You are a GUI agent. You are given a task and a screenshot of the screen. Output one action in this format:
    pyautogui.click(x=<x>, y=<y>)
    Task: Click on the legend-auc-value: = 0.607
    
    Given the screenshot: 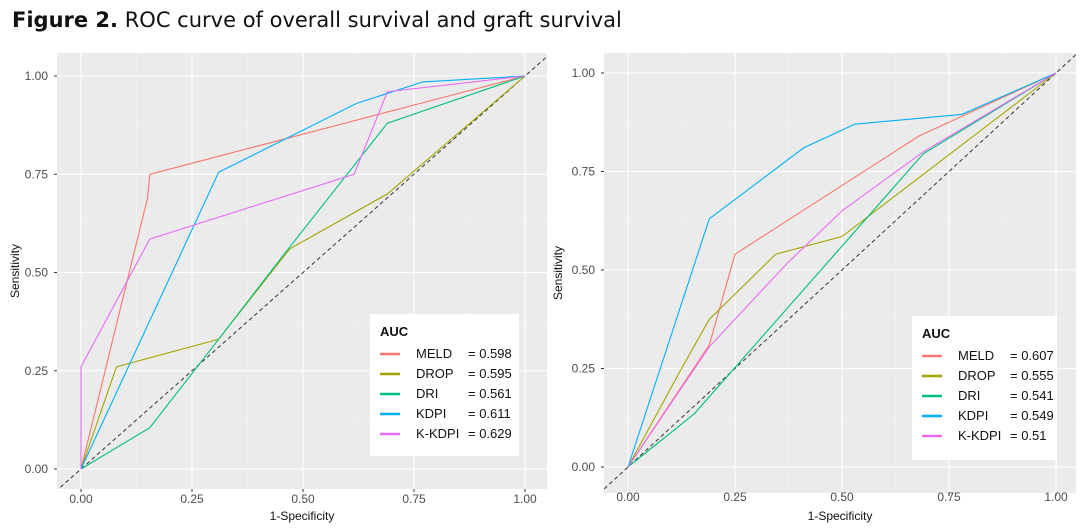 What is the action you would take?
    pyautogui.click(x=1032, y=355)
    